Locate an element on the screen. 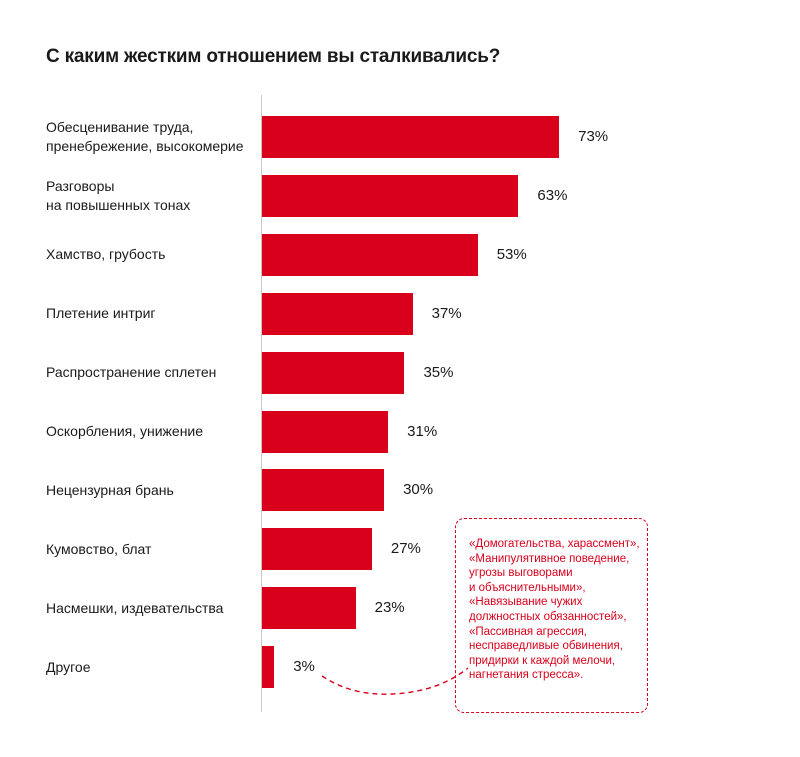  value-label: 63% is located at coordinates (552, 195).